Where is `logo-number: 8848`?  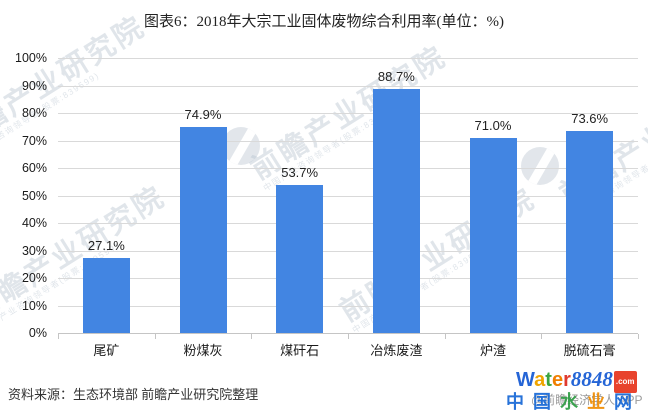
logo-number: 8848 is located at coordinates (591, 379).